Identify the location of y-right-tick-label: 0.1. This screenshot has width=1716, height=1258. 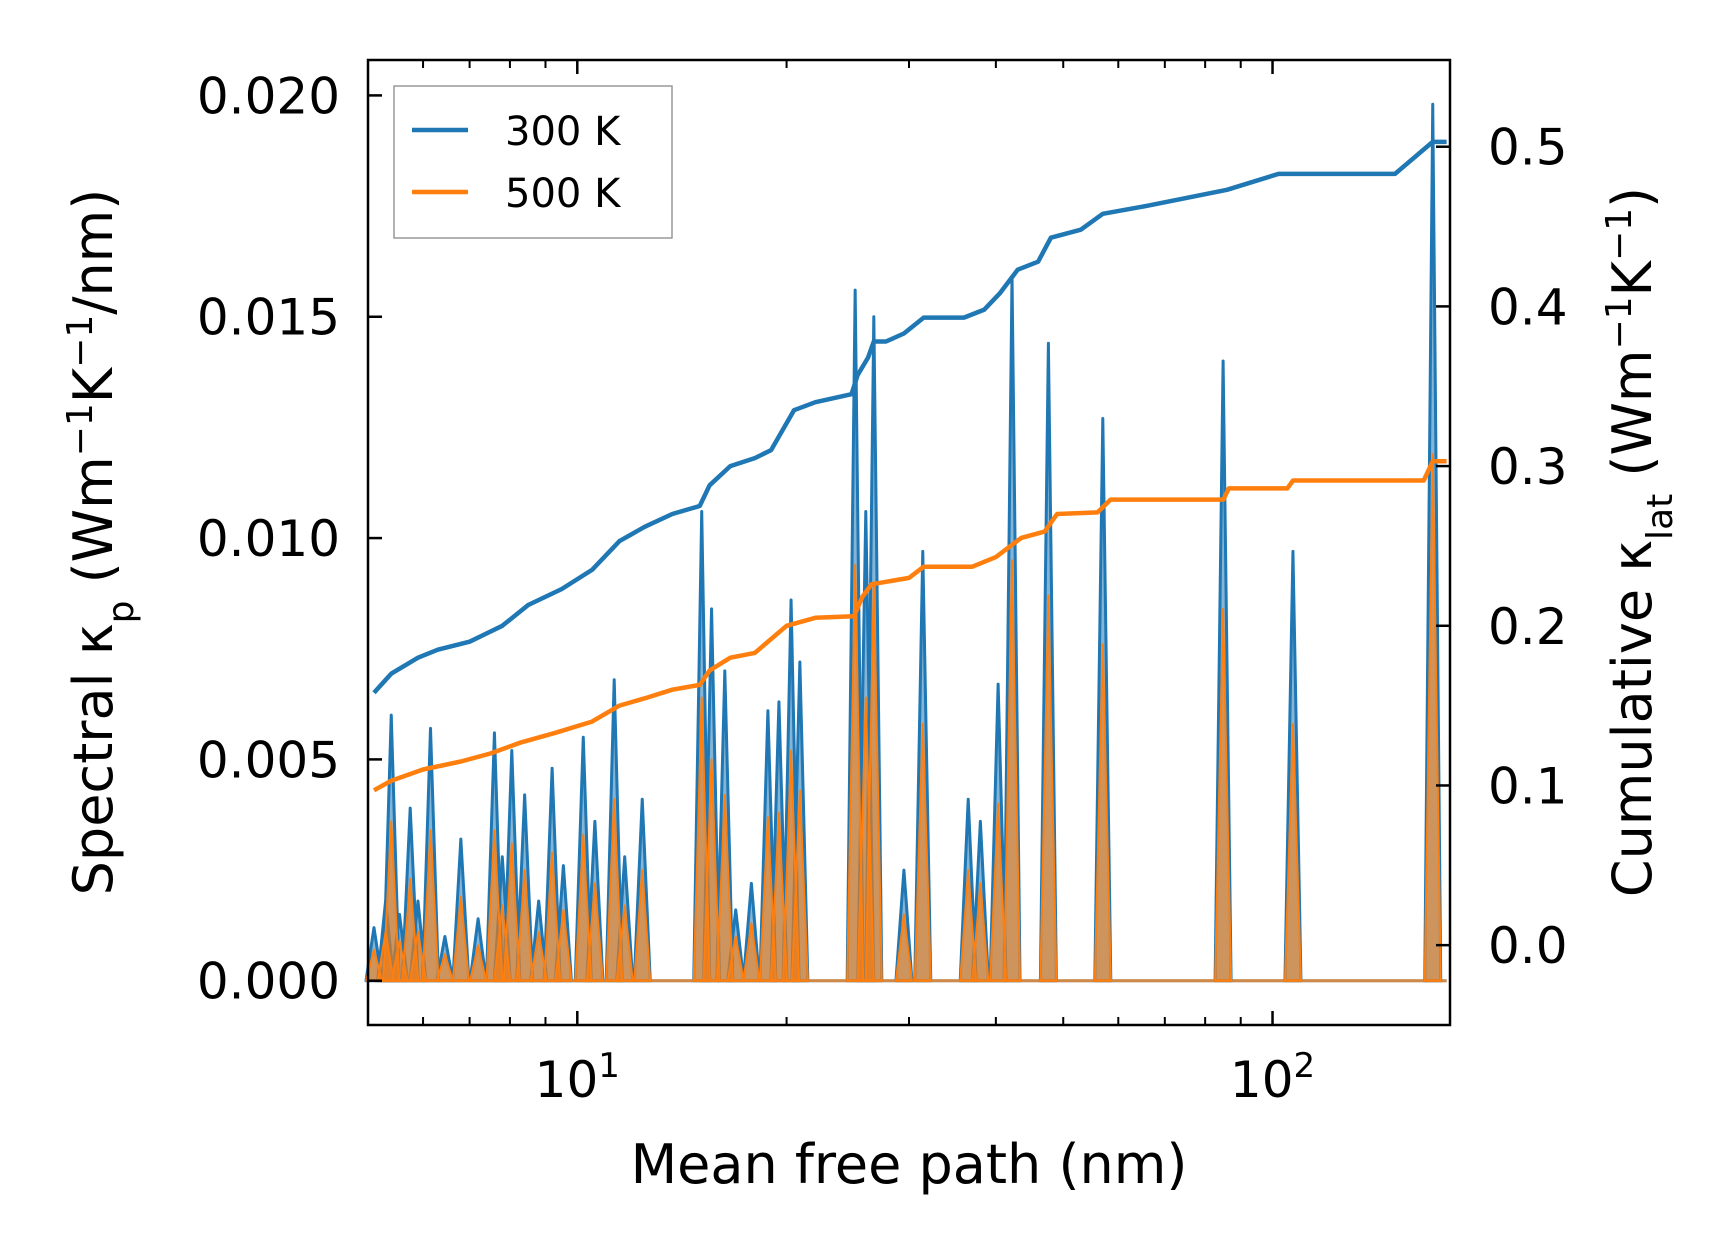
(1528, 786).